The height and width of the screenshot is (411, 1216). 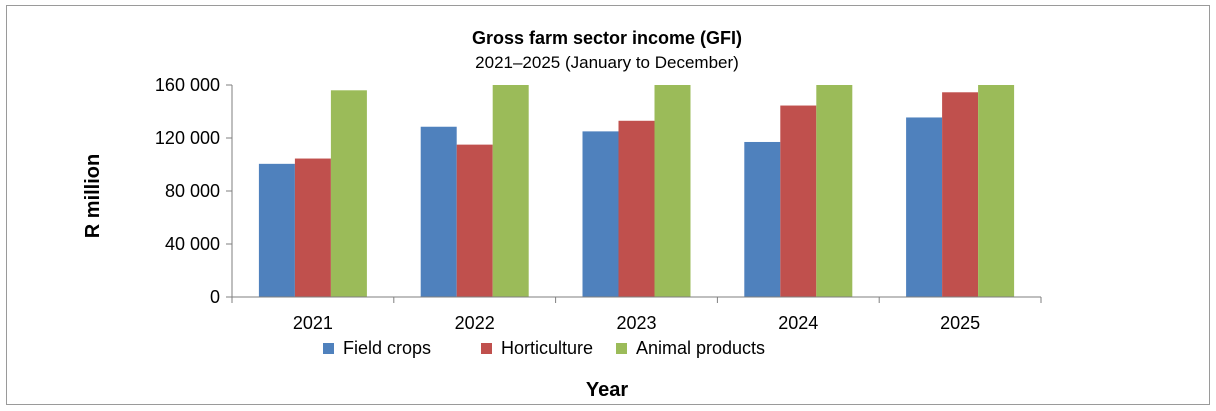 What do you see at coordinates (387, 348) in the screenshot?
I see `legend-label-field-crops: Field crops` at bounding box center [387, 348].